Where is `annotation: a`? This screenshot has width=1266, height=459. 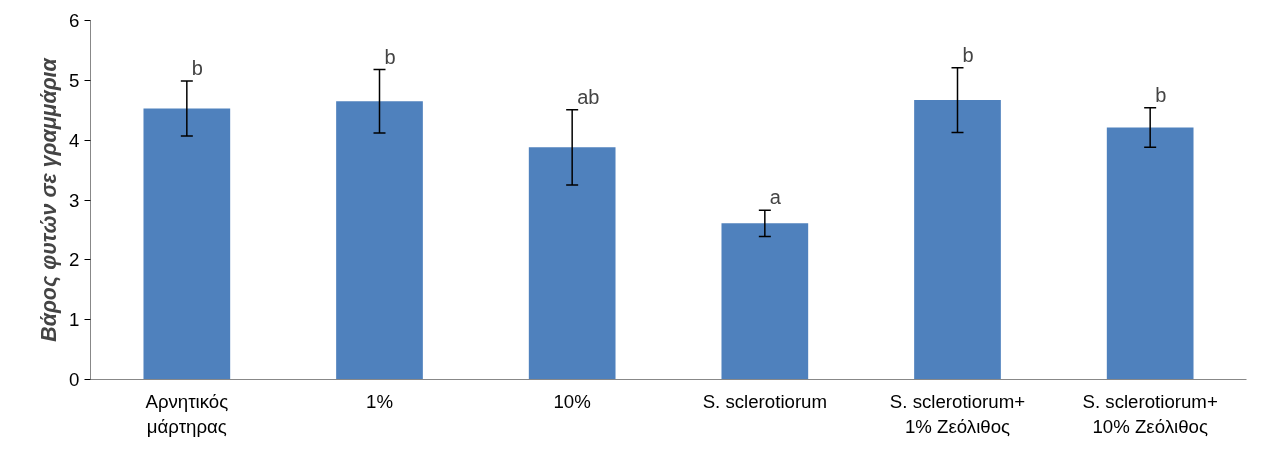
annotation: a is located at coordinates (775, 197).